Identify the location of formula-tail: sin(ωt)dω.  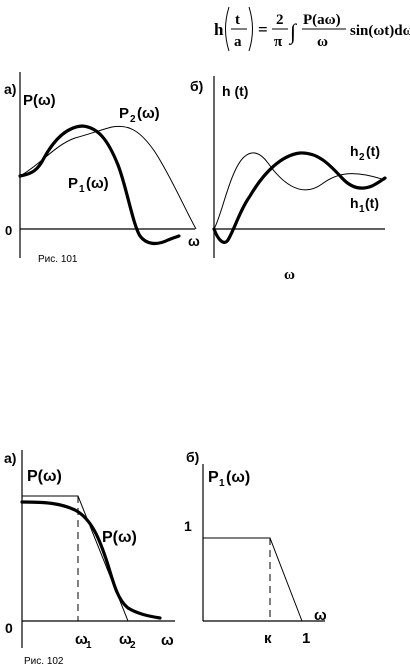
(380, 31).